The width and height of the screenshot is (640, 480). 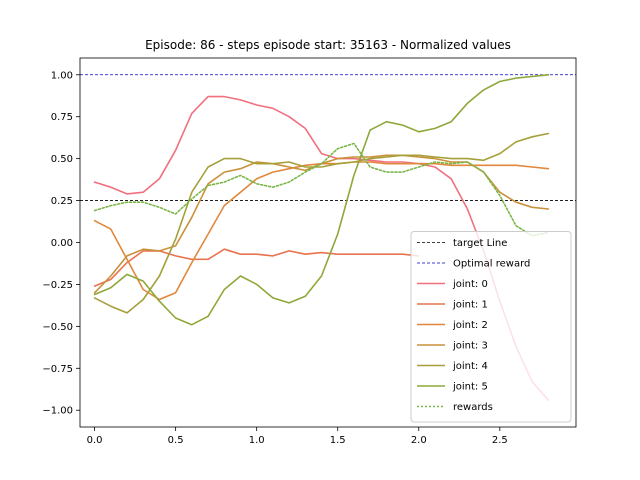 I want to click on y-tick-label: −1.00, so click(x=57, y=411).